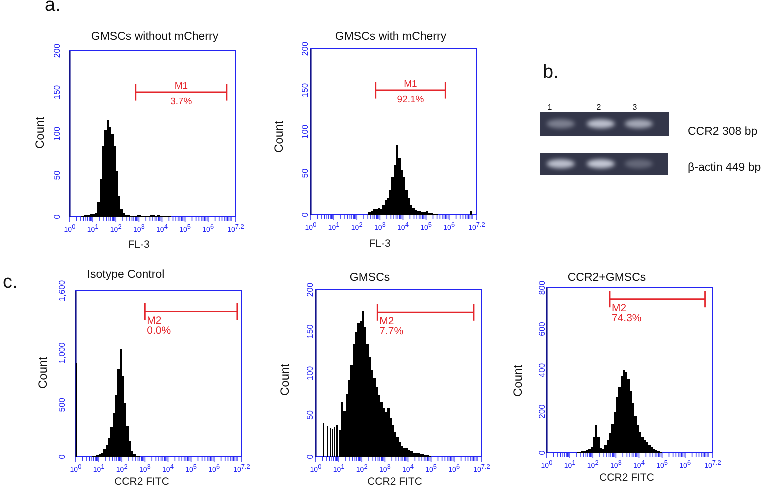 The image size is (763, 488). I want to click on category-label: 1, so click(550, 107).